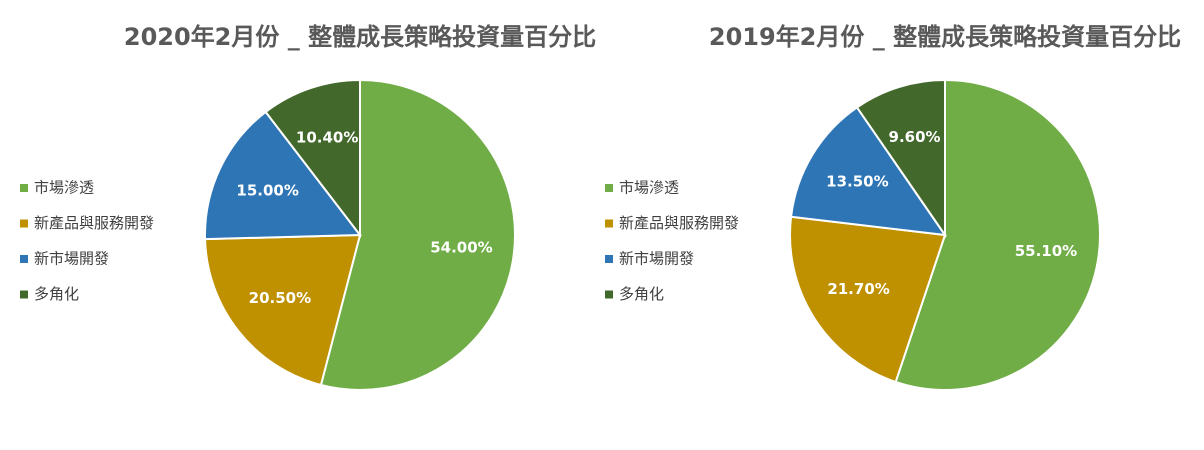  What do you see at coordinates (280, 298) in the screenshot?
I see `value-label: 20.50%` at bounding box center [280, 298].